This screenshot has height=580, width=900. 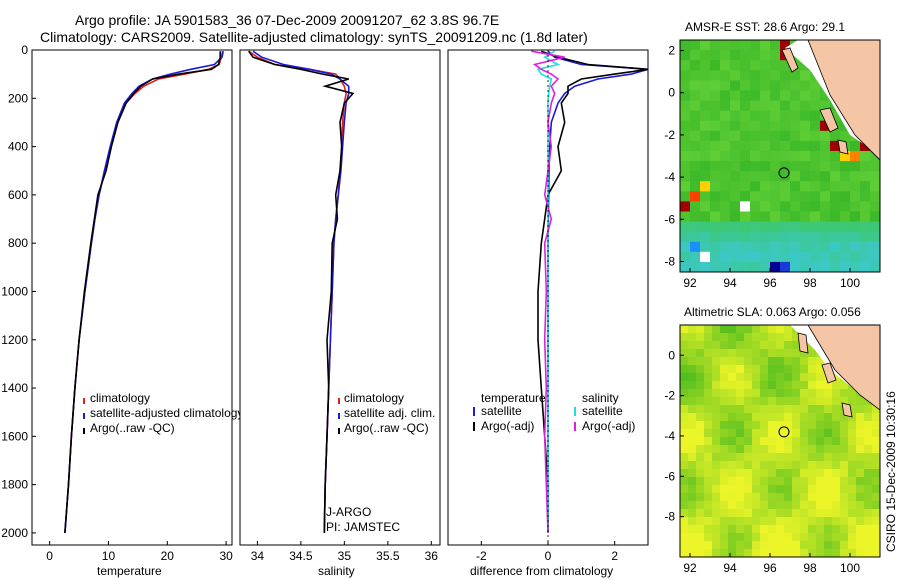 I want to click on legend-label-sat: satellite-adjusted climatology, so click(x=166, y=413).